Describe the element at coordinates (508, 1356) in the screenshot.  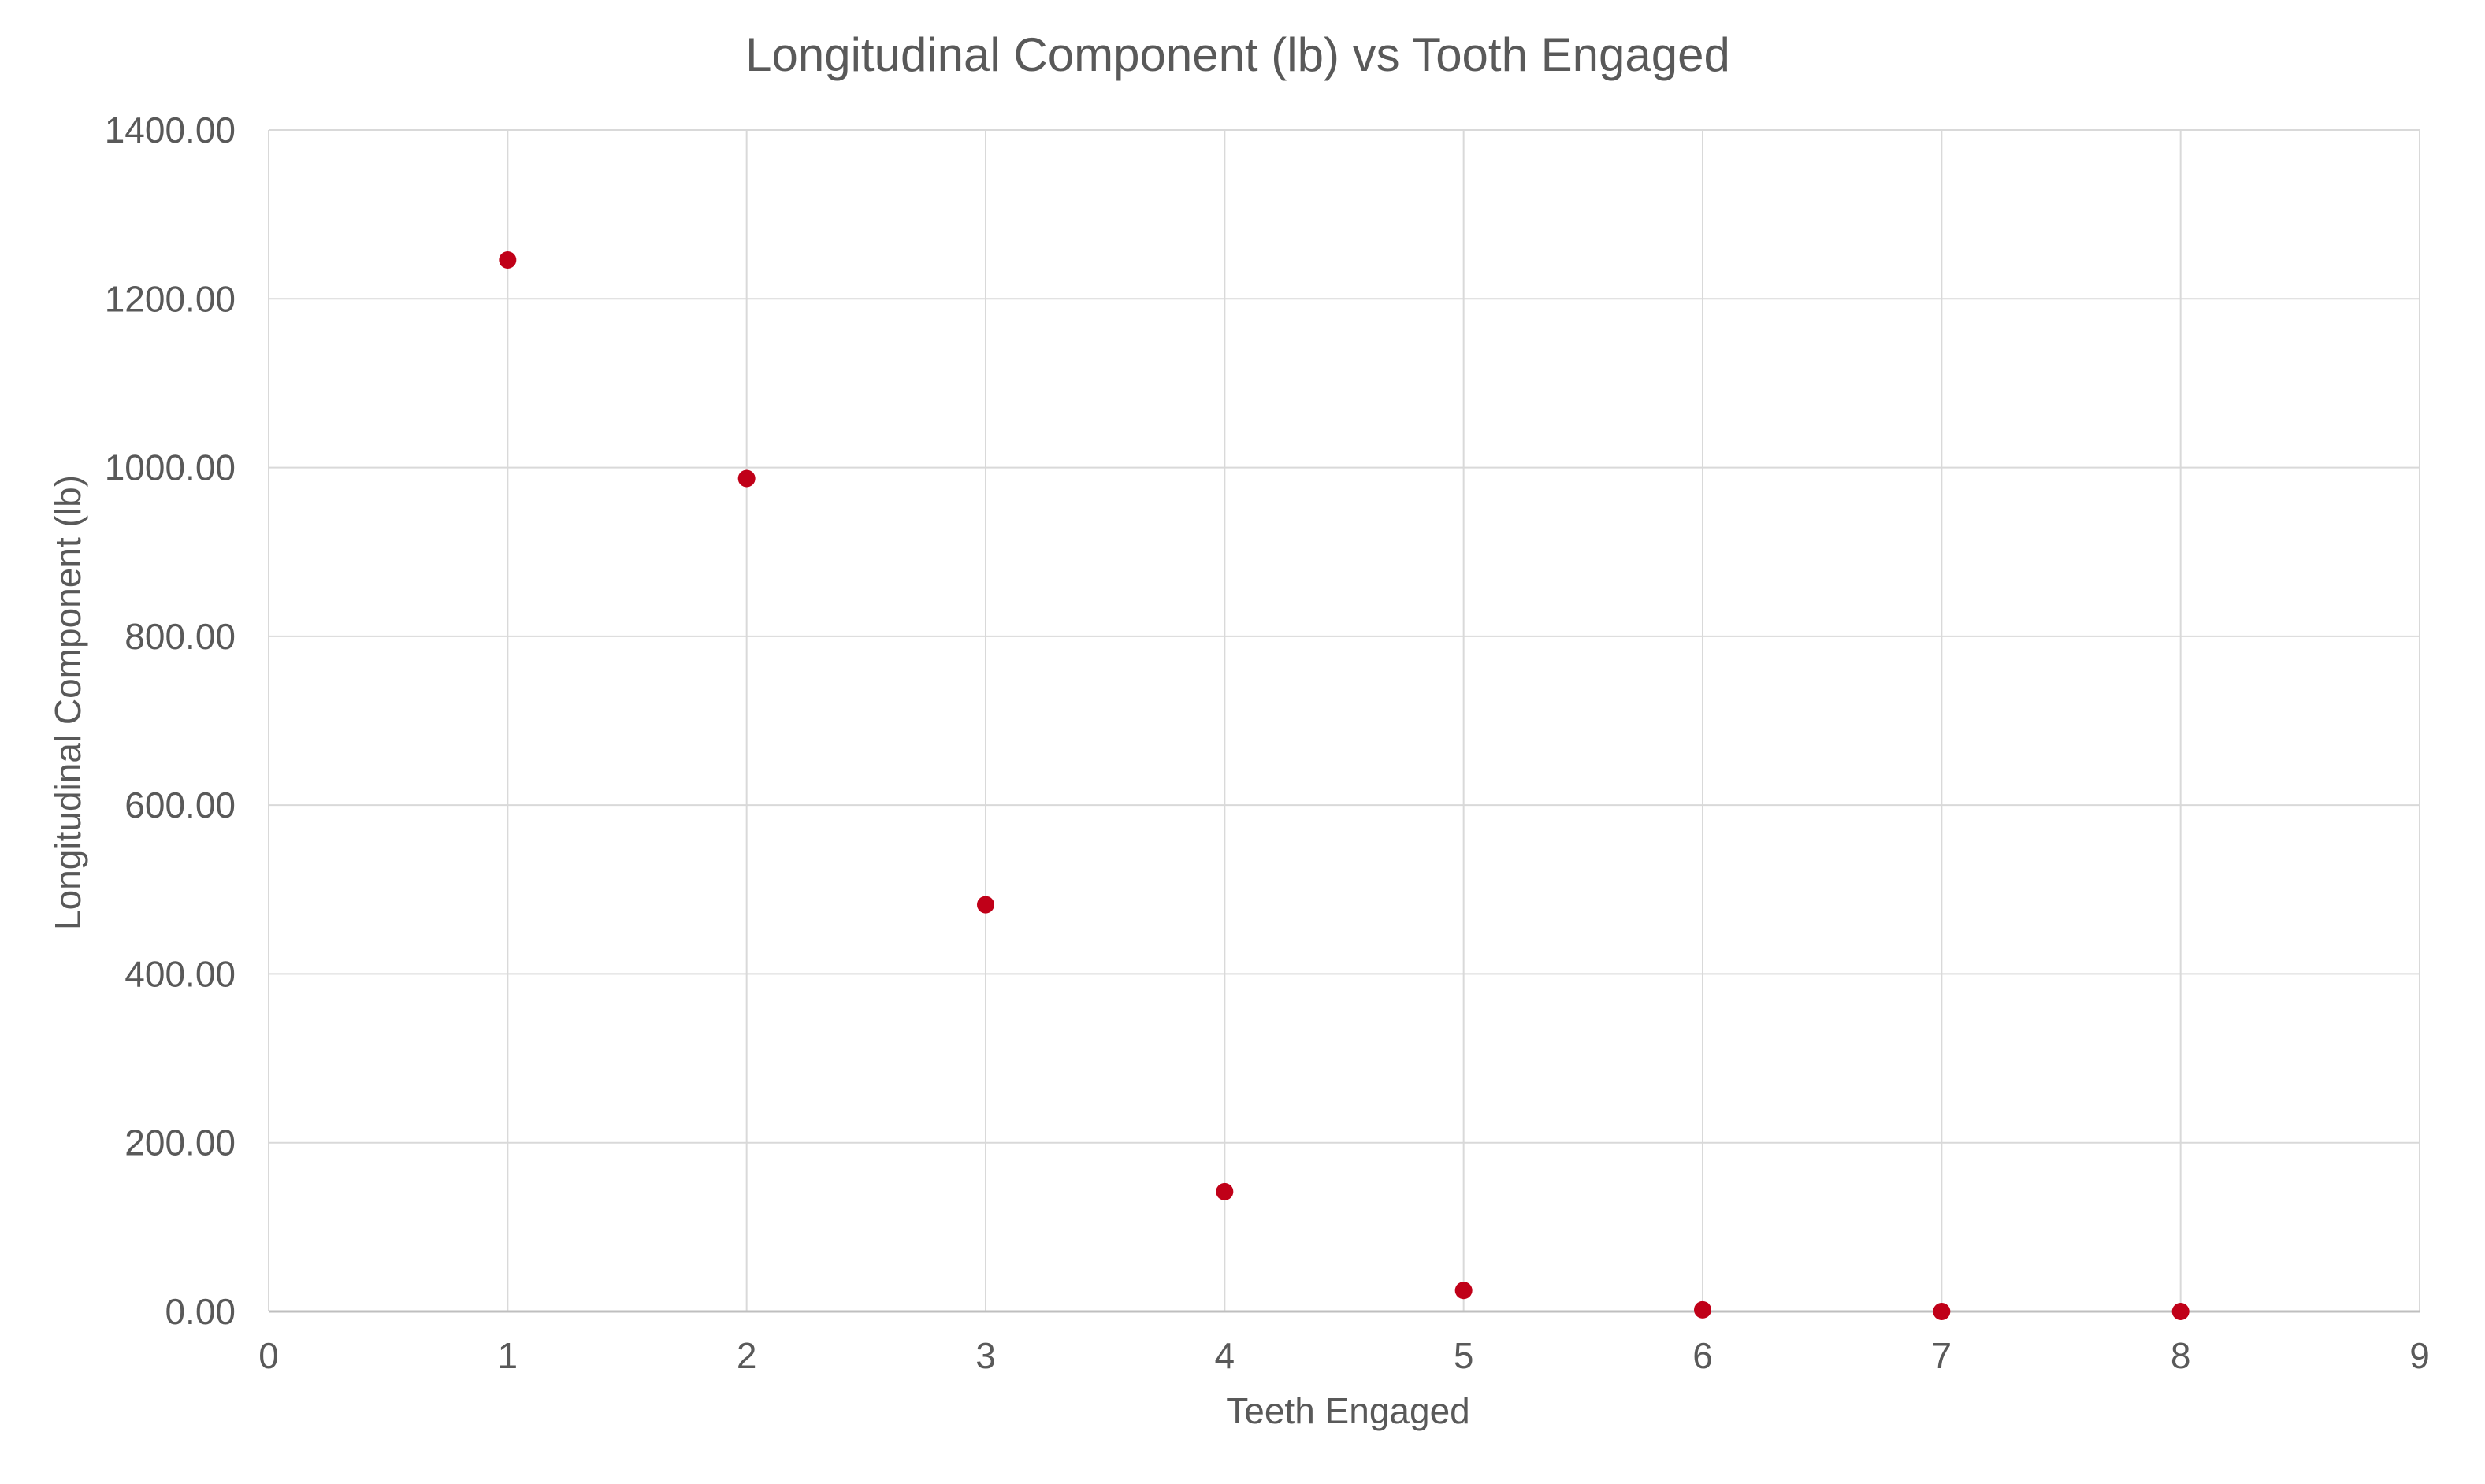
I see `x-tick-label: 1` at that location.